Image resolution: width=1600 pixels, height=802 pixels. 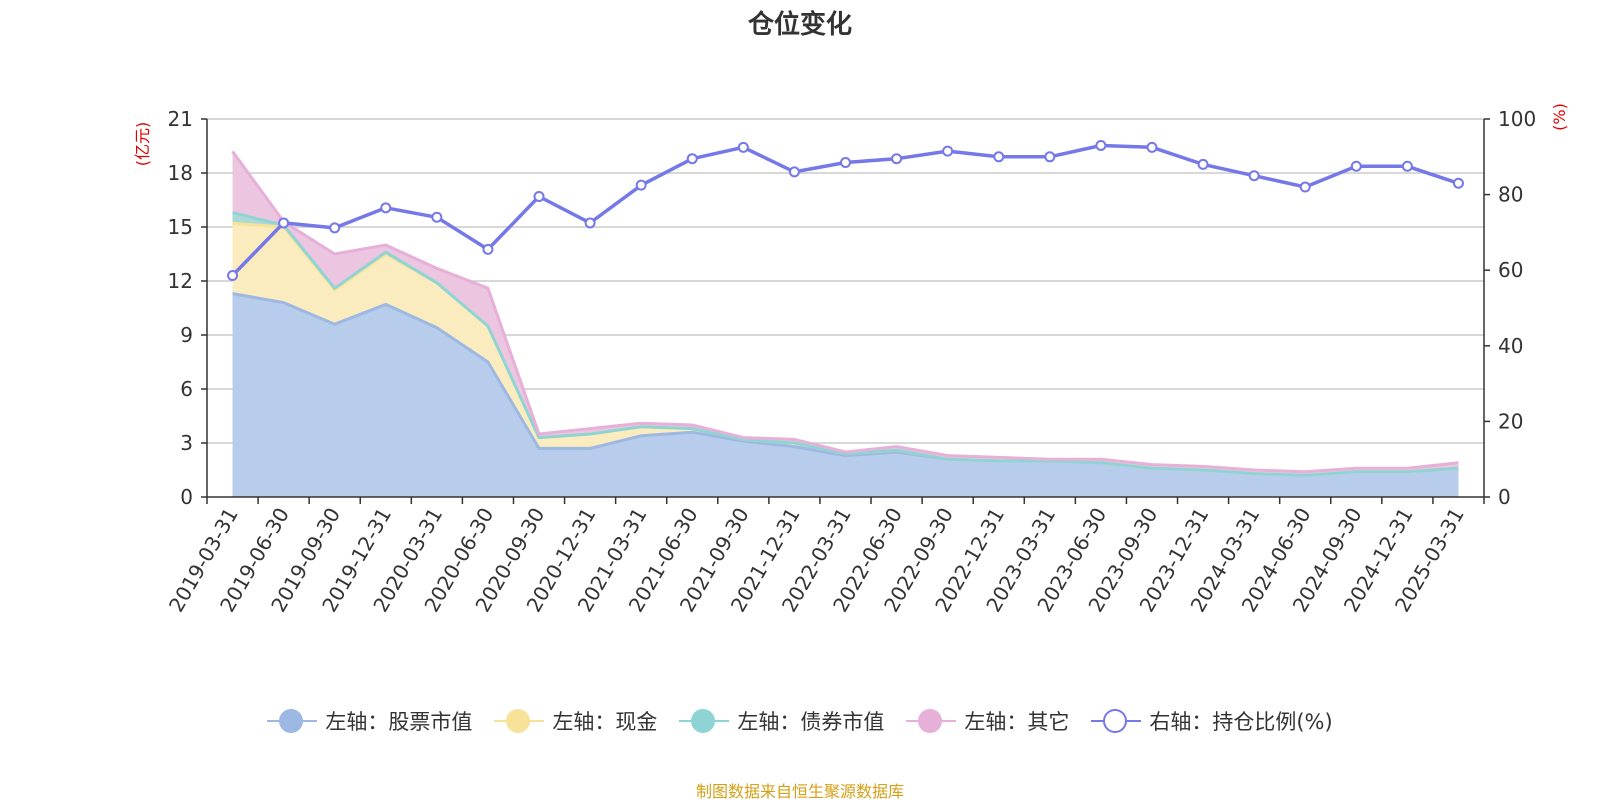 I want to click on data-source-note: 制图数据来自恒生聚源数据库, so click(x=799, y=791).